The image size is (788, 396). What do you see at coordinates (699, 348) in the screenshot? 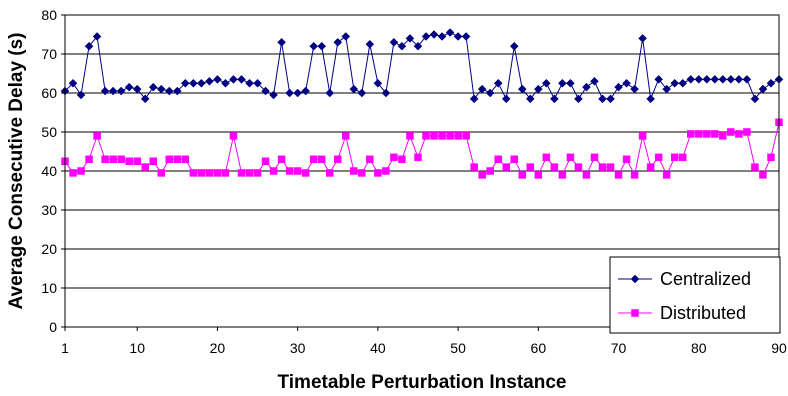
I see `x-tick-label: 80` at bounding box center [699, 348].